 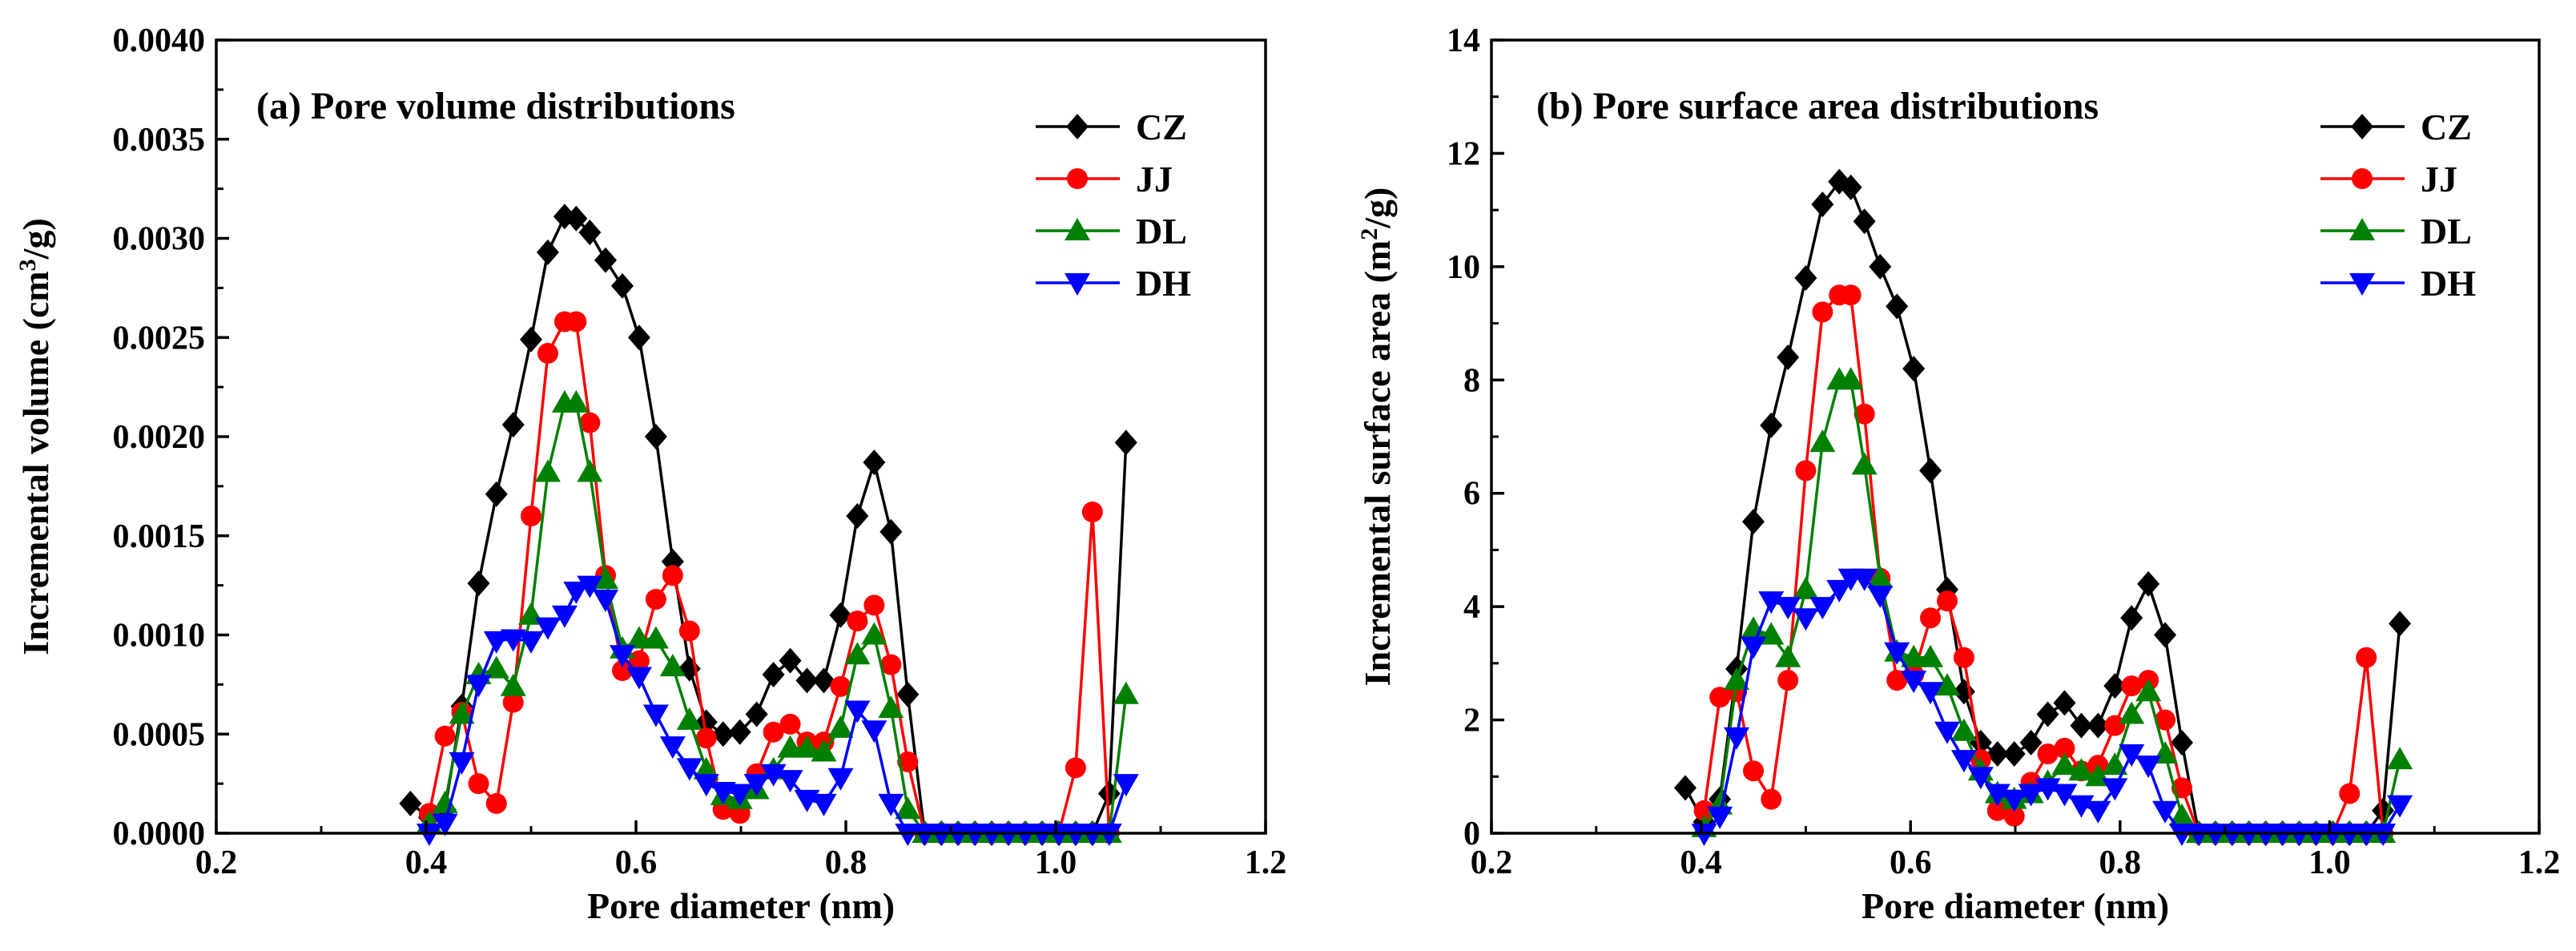 I want to click on legend-item-dh: DH, so click(x=2398, y=283).